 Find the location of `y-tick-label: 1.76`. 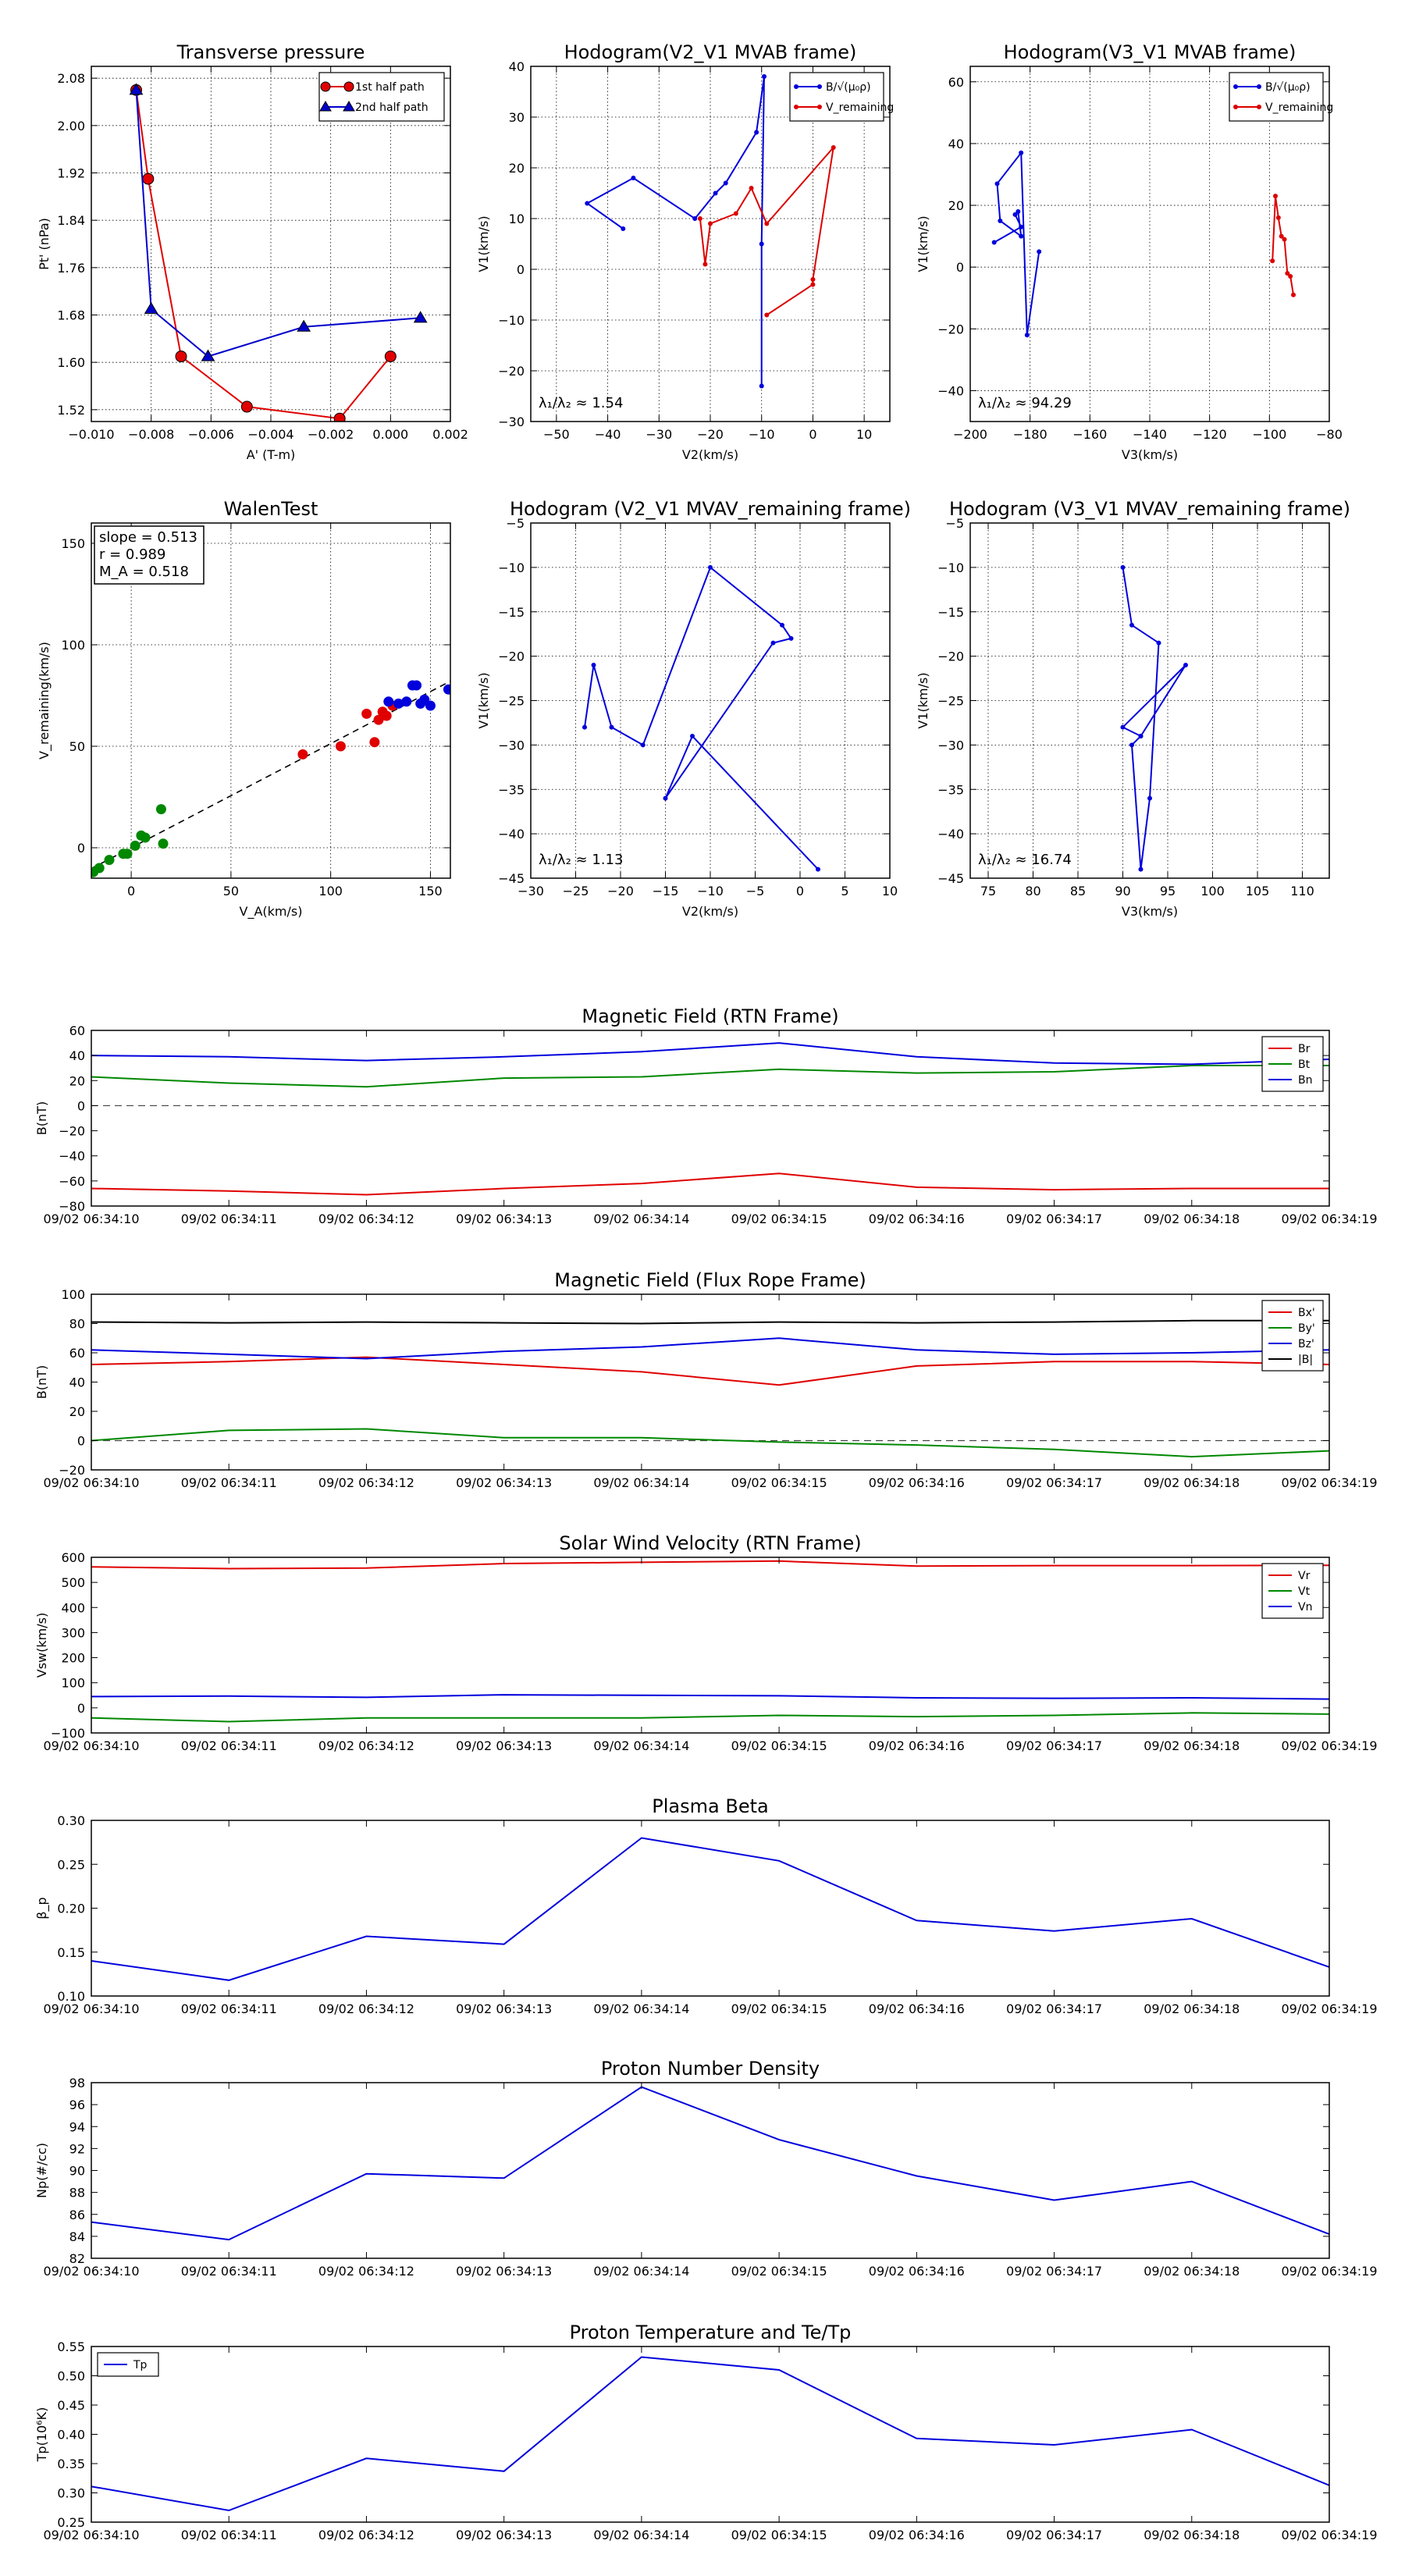

y-tick-label: 1.76 is located at coordinates (71, 268).